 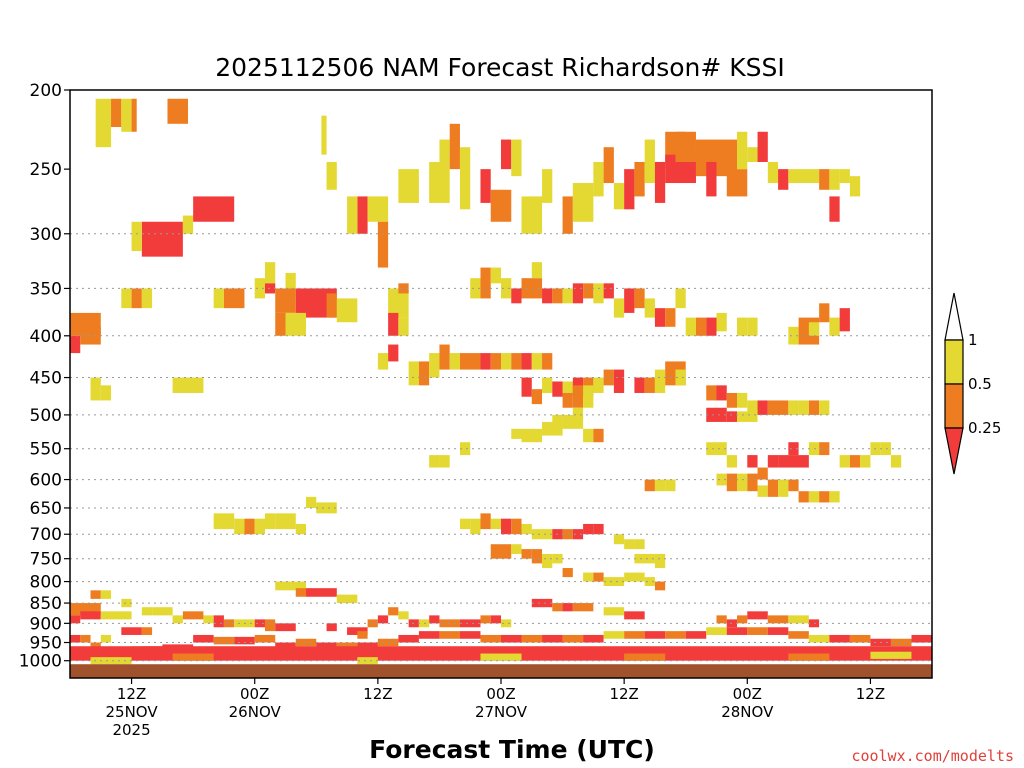 What do you see at coordinates (747, 712) in the screenshot?
I see `x-tick-label: 28NOV` at bounding box center [747, 712].